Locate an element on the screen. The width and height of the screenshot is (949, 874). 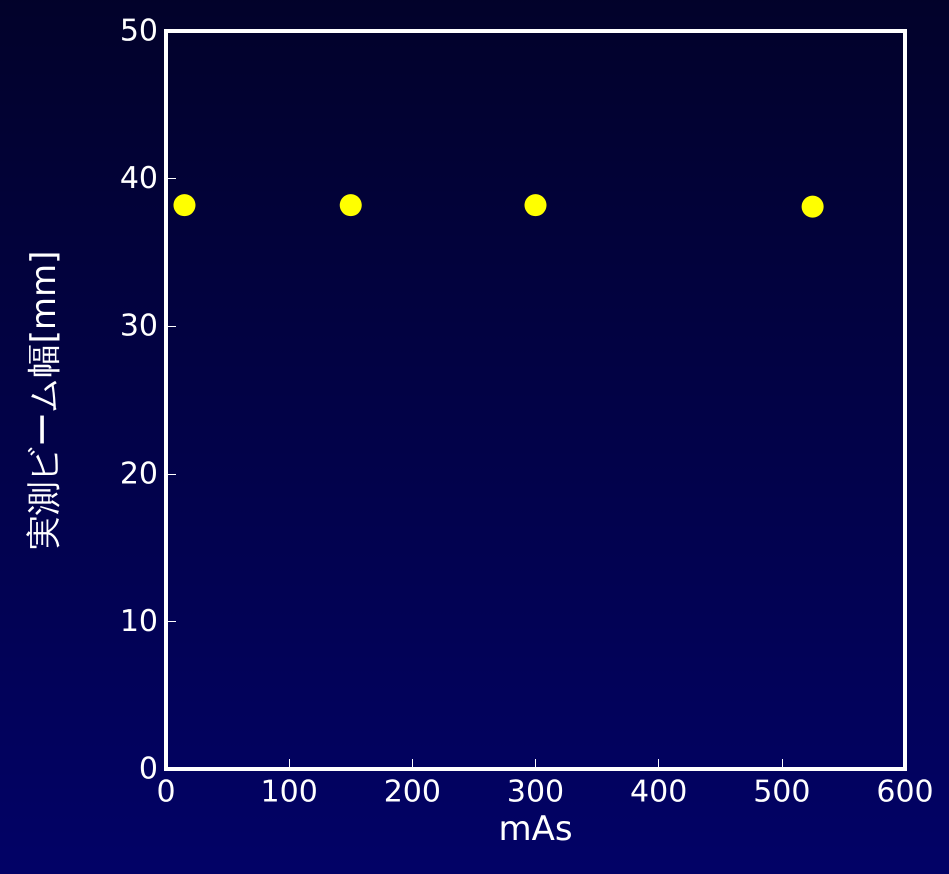
x-tick-label: 200 is located at coordinates (412, 792).